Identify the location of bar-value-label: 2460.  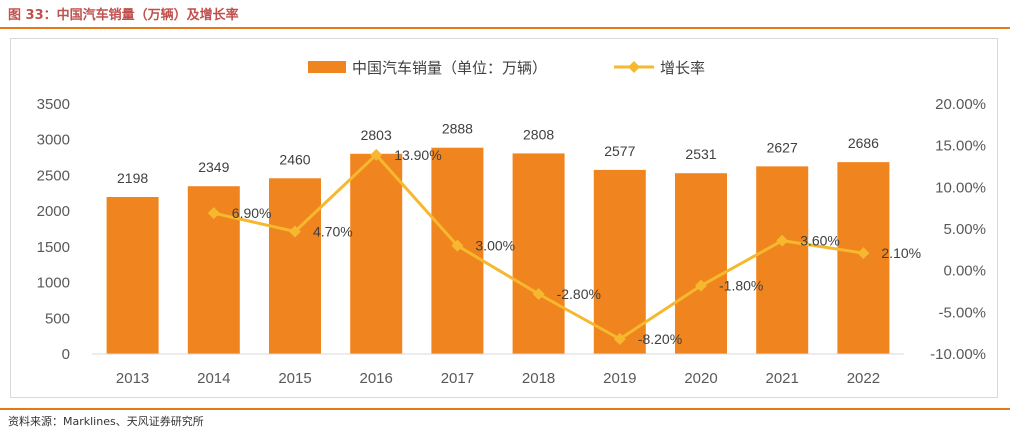
(294, 159).